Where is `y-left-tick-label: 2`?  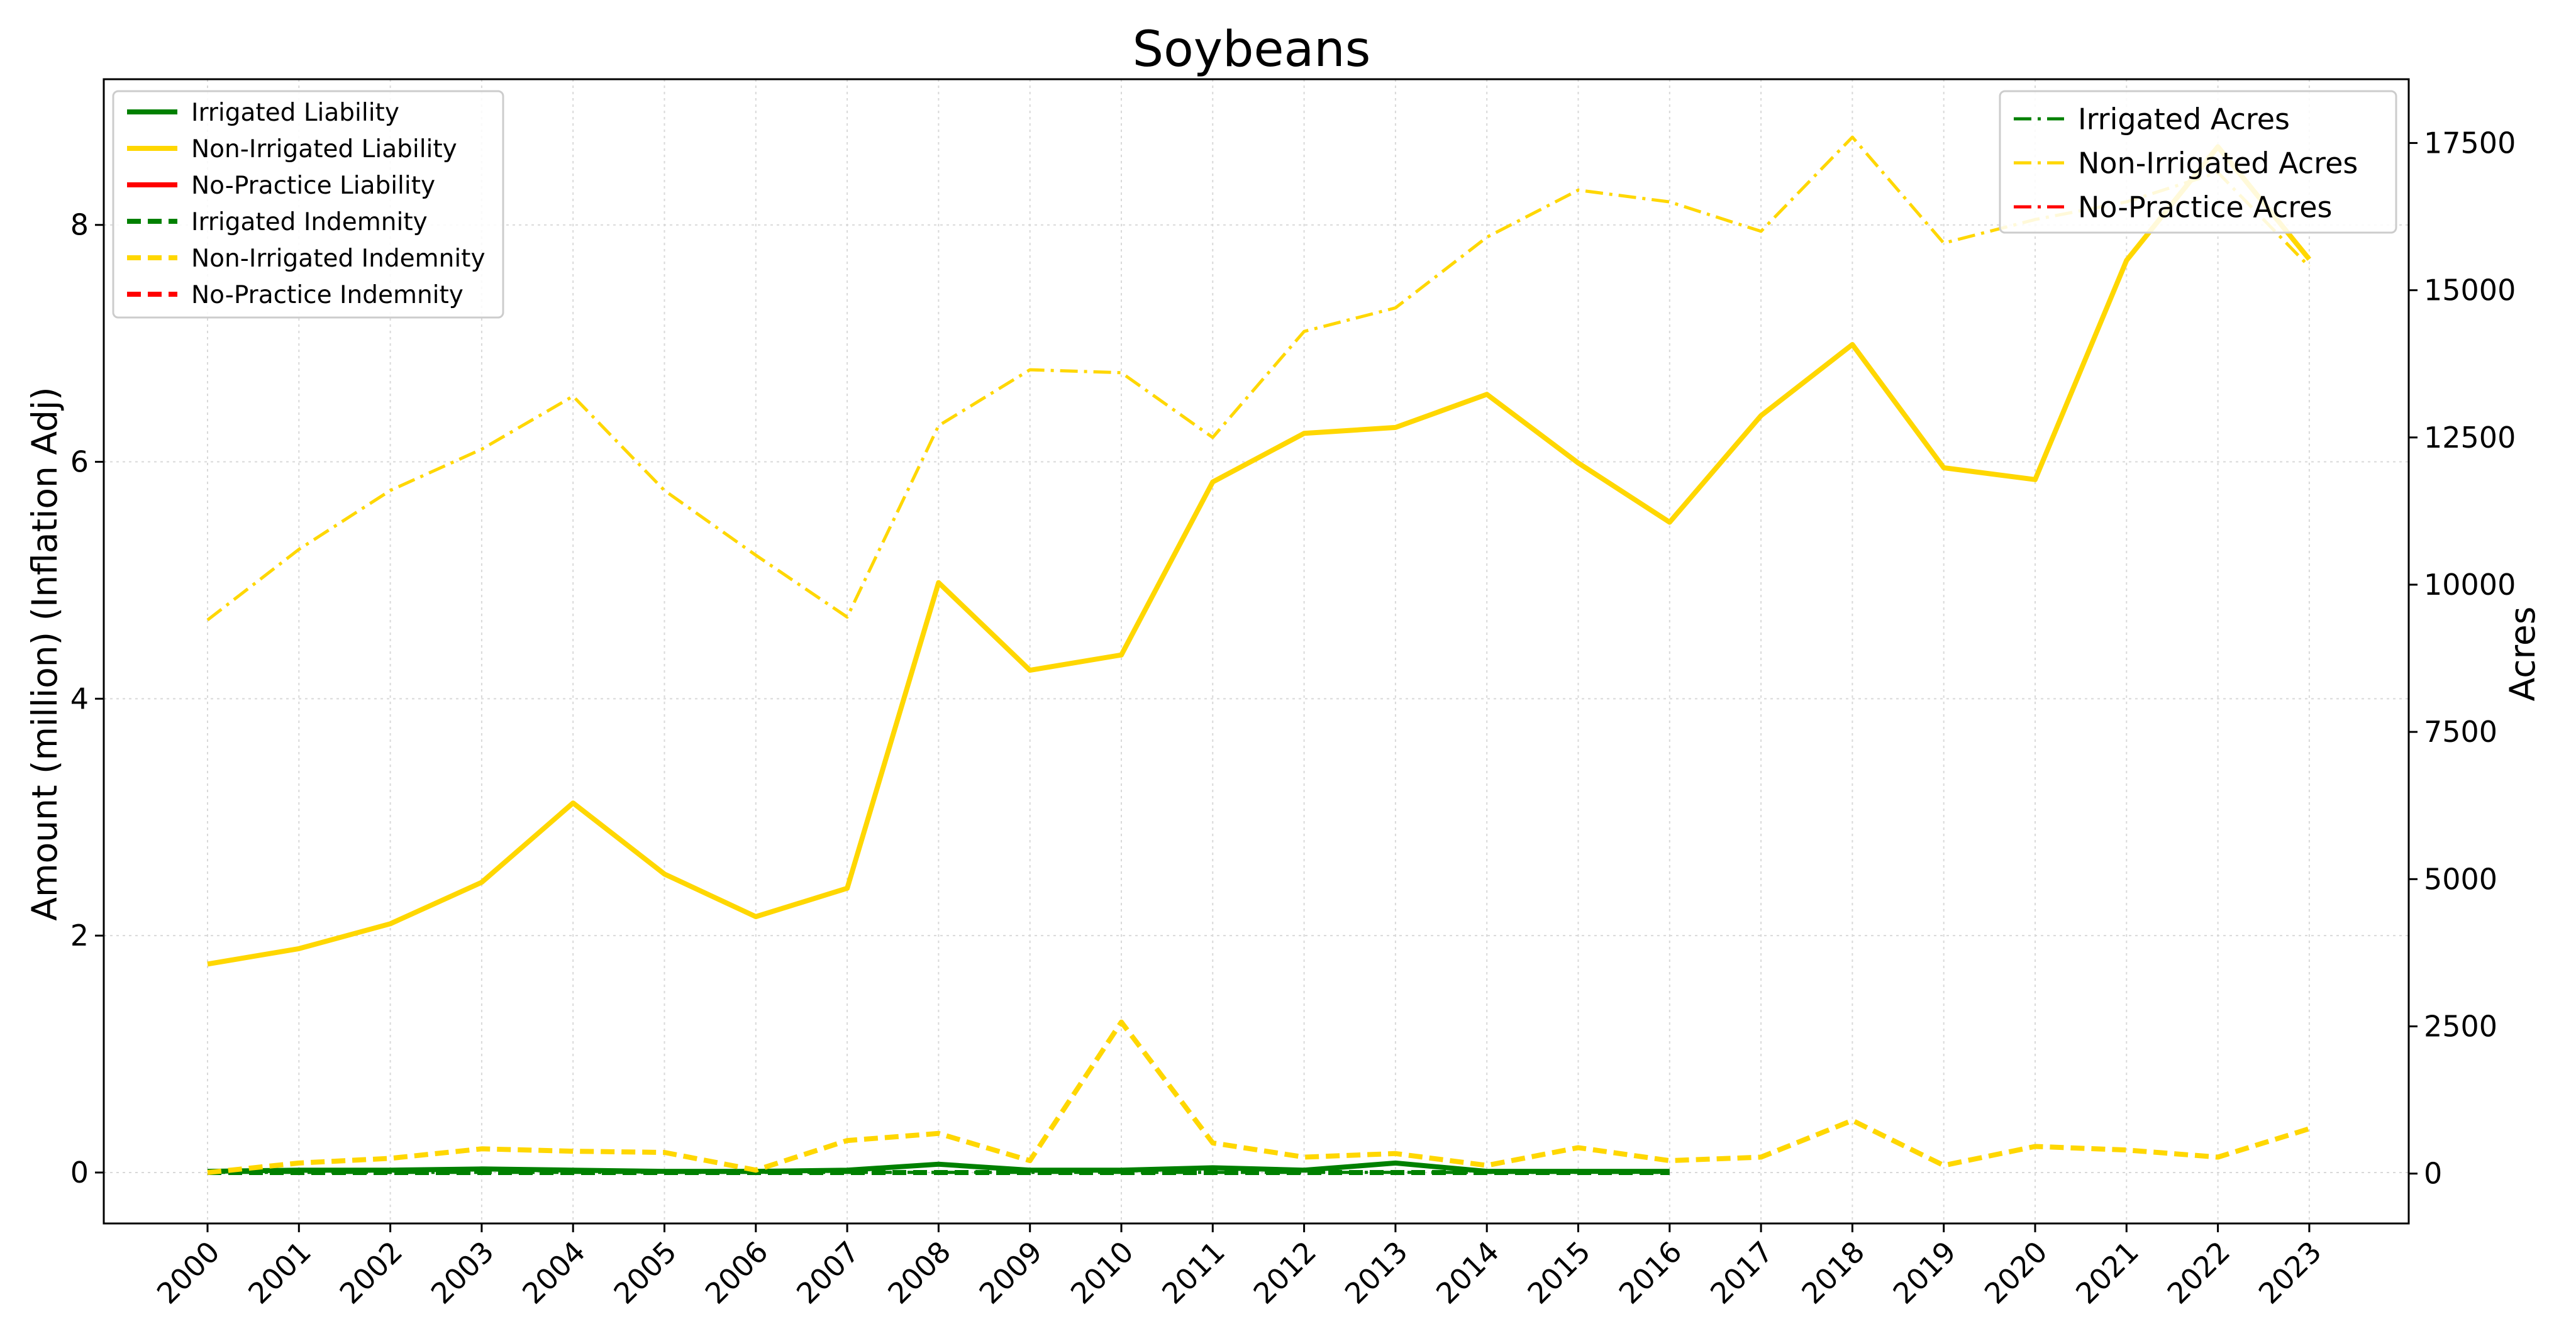
y-left-tick-label: 2 is located at coordinates (79, 935).